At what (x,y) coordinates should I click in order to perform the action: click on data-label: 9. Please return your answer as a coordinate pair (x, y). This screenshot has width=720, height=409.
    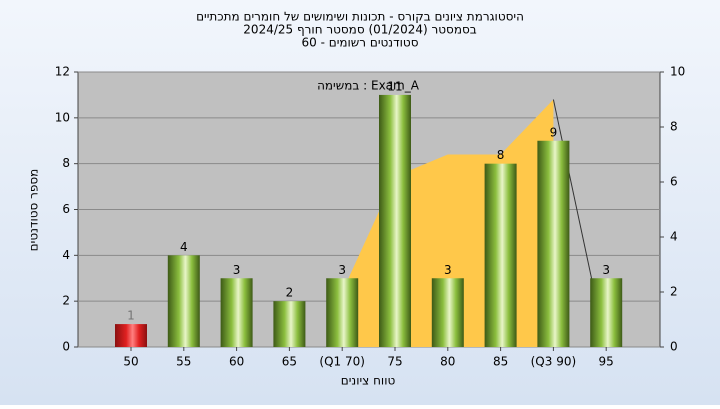
    Looking at the image, I should click on (554, 132).